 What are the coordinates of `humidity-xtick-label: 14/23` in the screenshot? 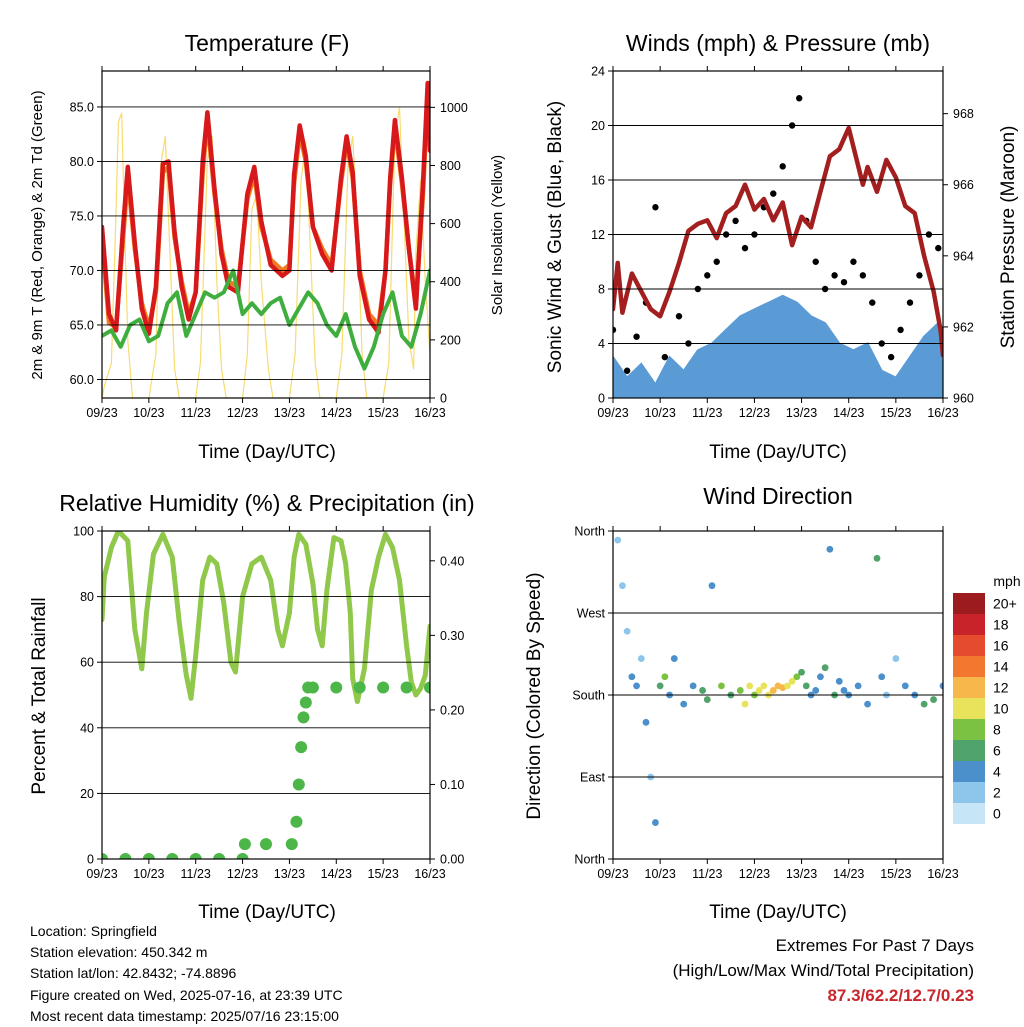 It's located at (336, 874).